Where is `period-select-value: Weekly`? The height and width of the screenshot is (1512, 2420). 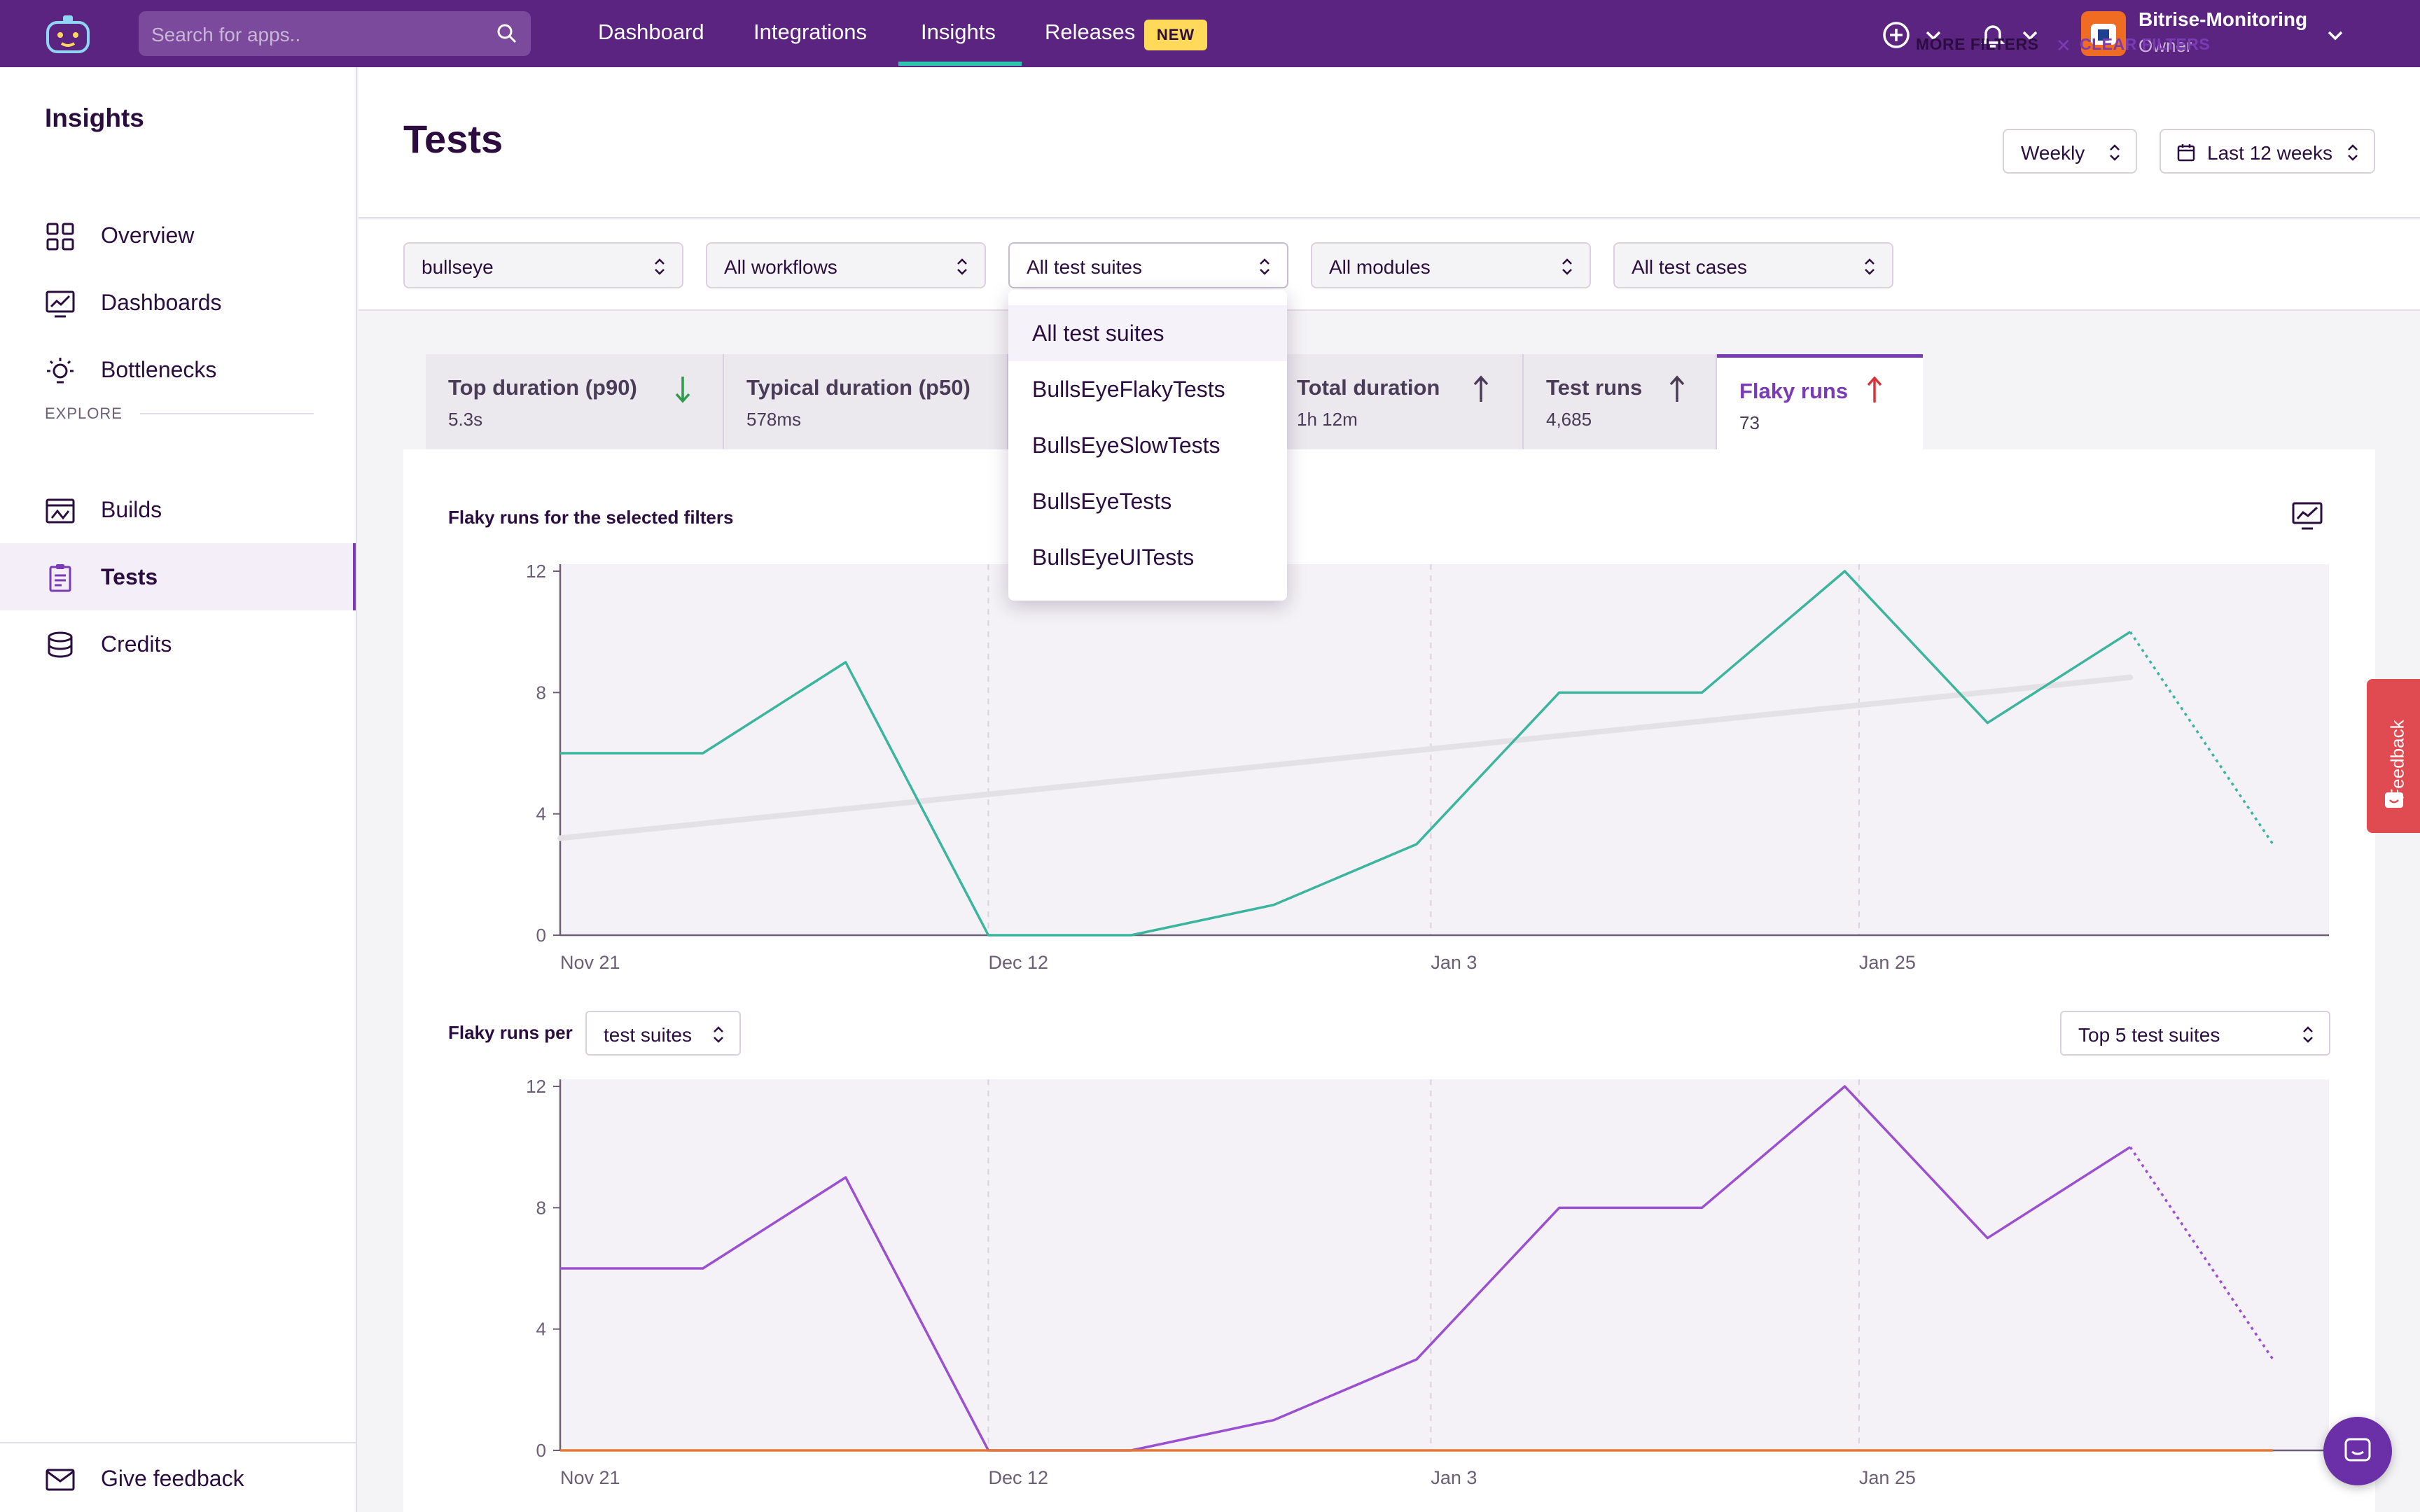 period-select-value: Weekly is located at coordinates (2053, 153).